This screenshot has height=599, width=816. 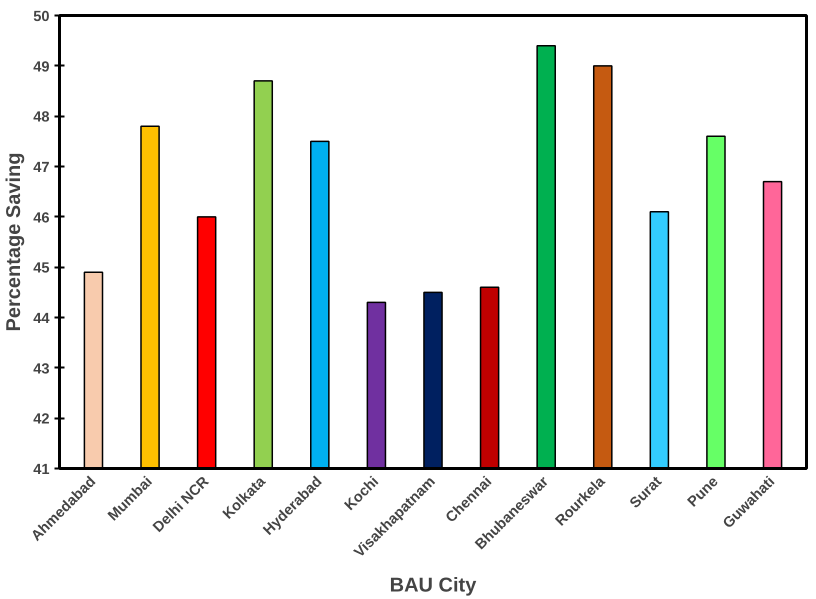 What do you see at coordinates (41, 420) in the screenshot?
I see `y-tick-label: 42` at bounding box center [41, 420].